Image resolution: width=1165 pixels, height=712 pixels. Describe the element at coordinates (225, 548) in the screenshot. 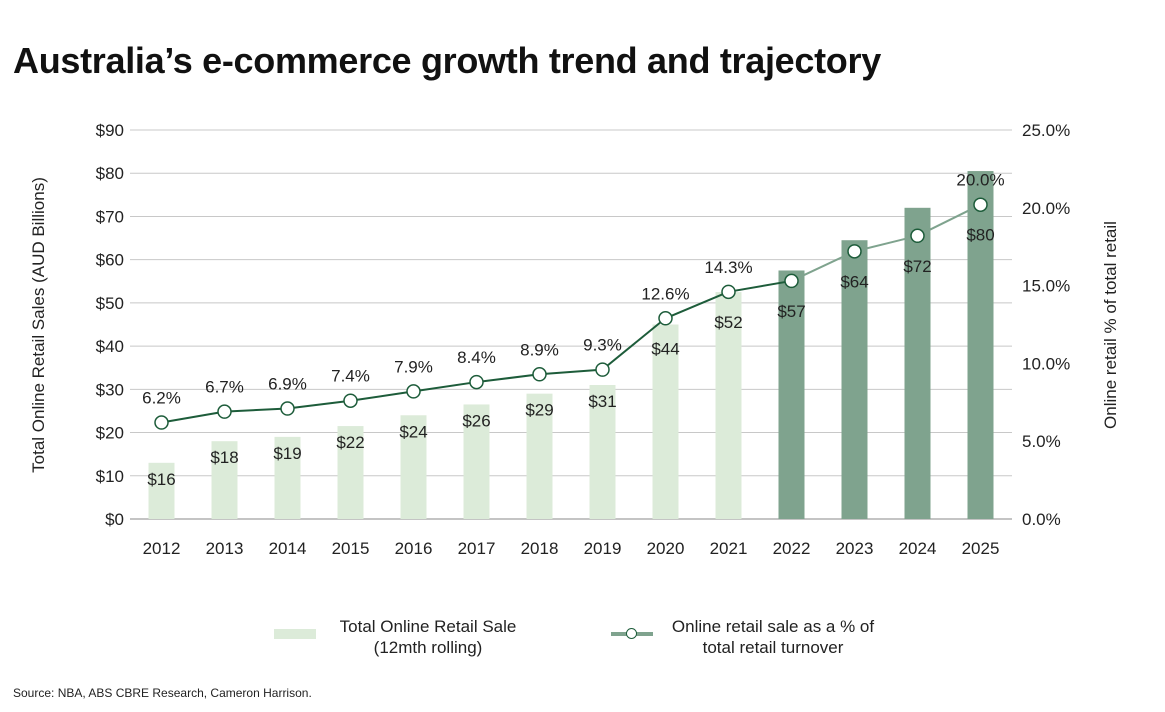

I see `x-tick-label: 2013` at that location.